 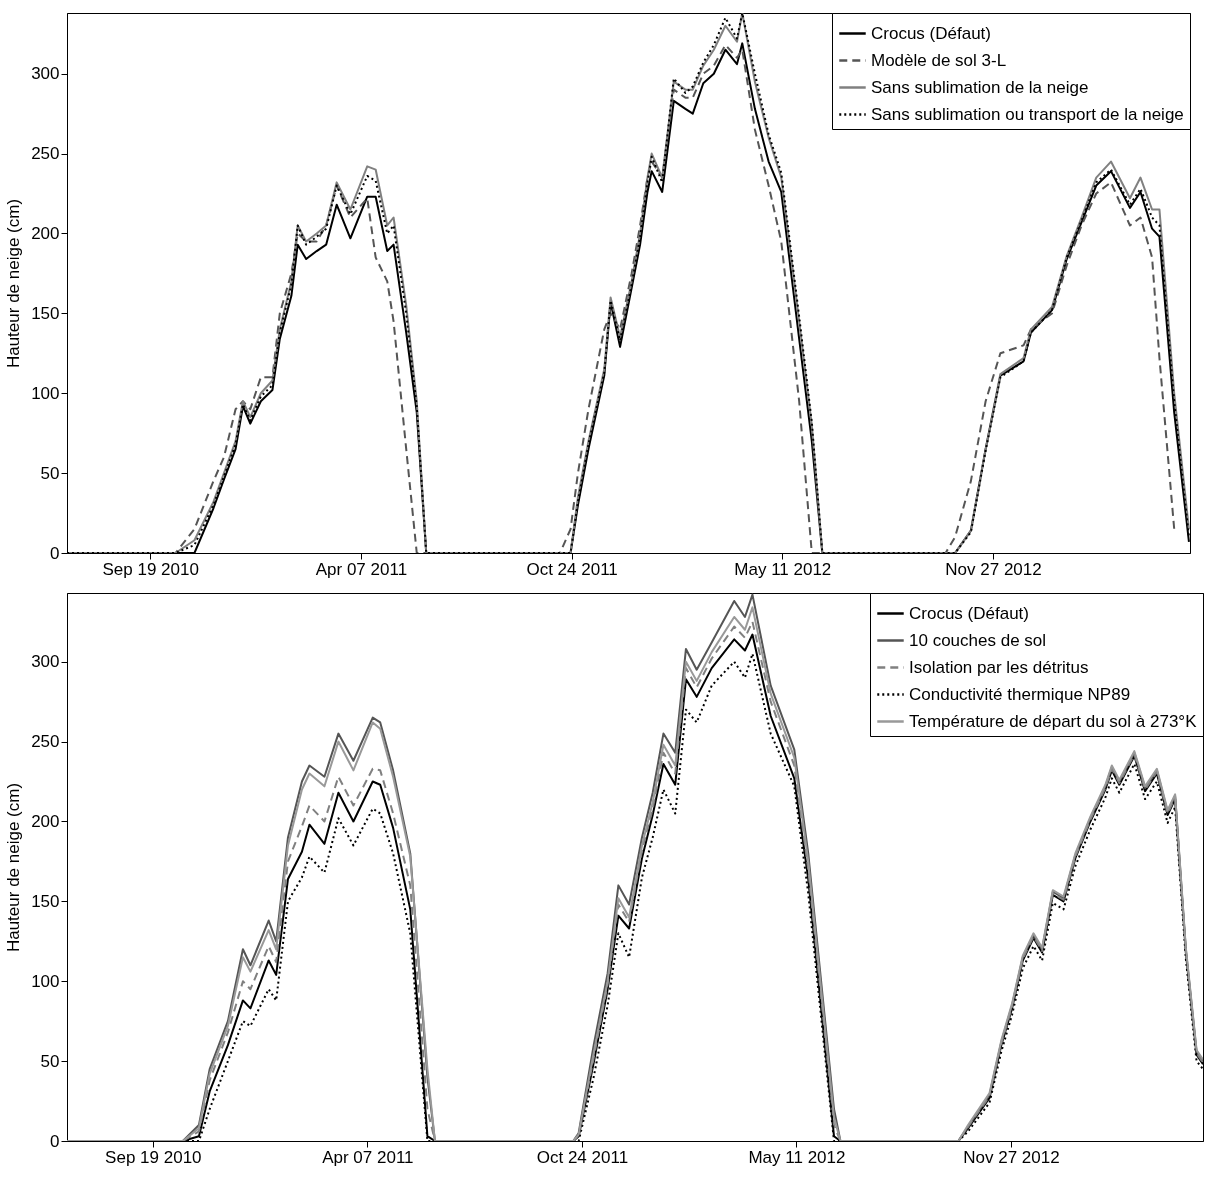 What do you see at coordinates (1020, 694) in the screenshot?
I see `legend-label: Conductivité thermique NP89` at bounding box center [1020, 694].